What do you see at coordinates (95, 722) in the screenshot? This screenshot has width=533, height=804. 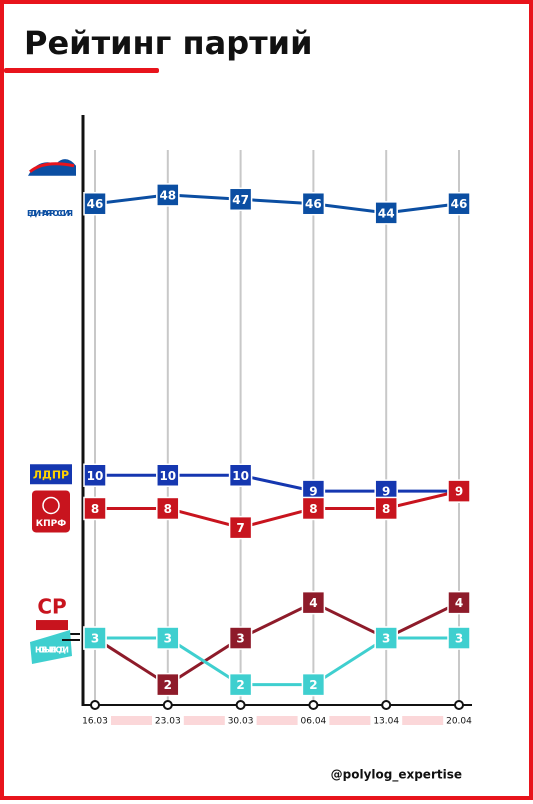 I see `x-tick-label: 16.03` at bounding box center [95, 722].